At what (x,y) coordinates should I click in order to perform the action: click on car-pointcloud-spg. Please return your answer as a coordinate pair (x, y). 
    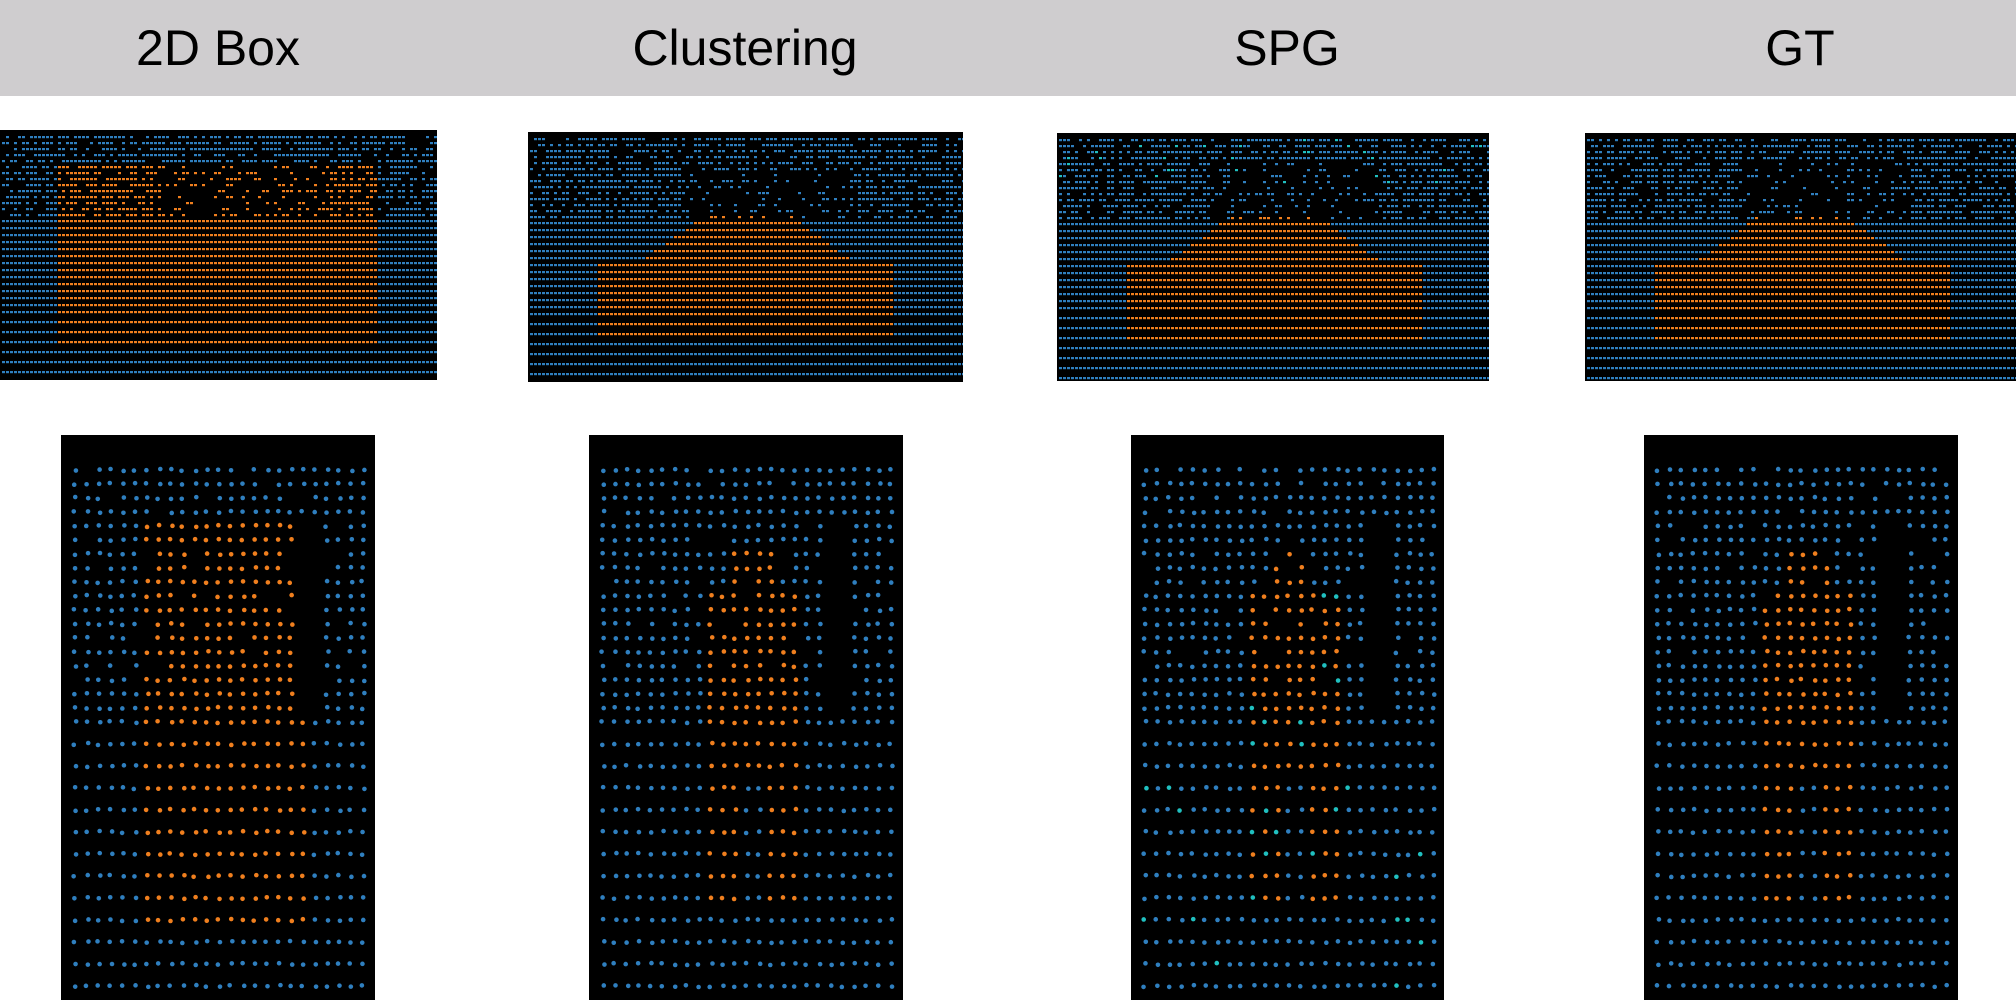
    Looking at the image, I should click on (1273, 257).